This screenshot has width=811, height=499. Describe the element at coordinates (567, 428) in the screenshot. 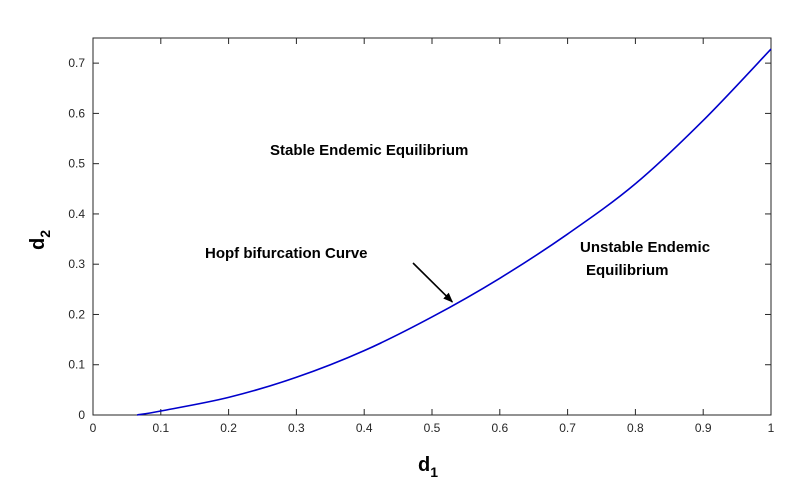

I see `x-tick-label: 0.7` at that location.